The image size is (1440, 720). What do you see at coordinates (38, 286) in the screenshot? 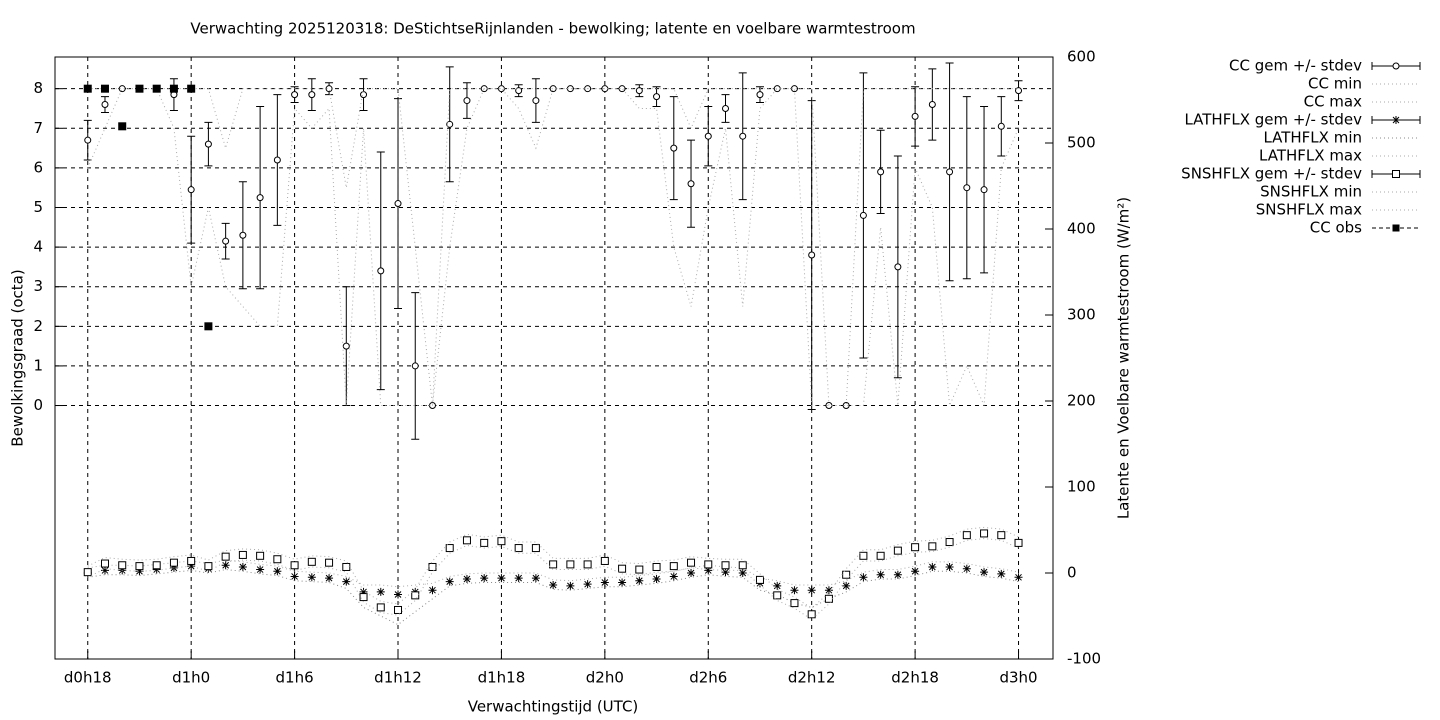
I see `y-tick-label: 3` at bounding box center [38, 286].